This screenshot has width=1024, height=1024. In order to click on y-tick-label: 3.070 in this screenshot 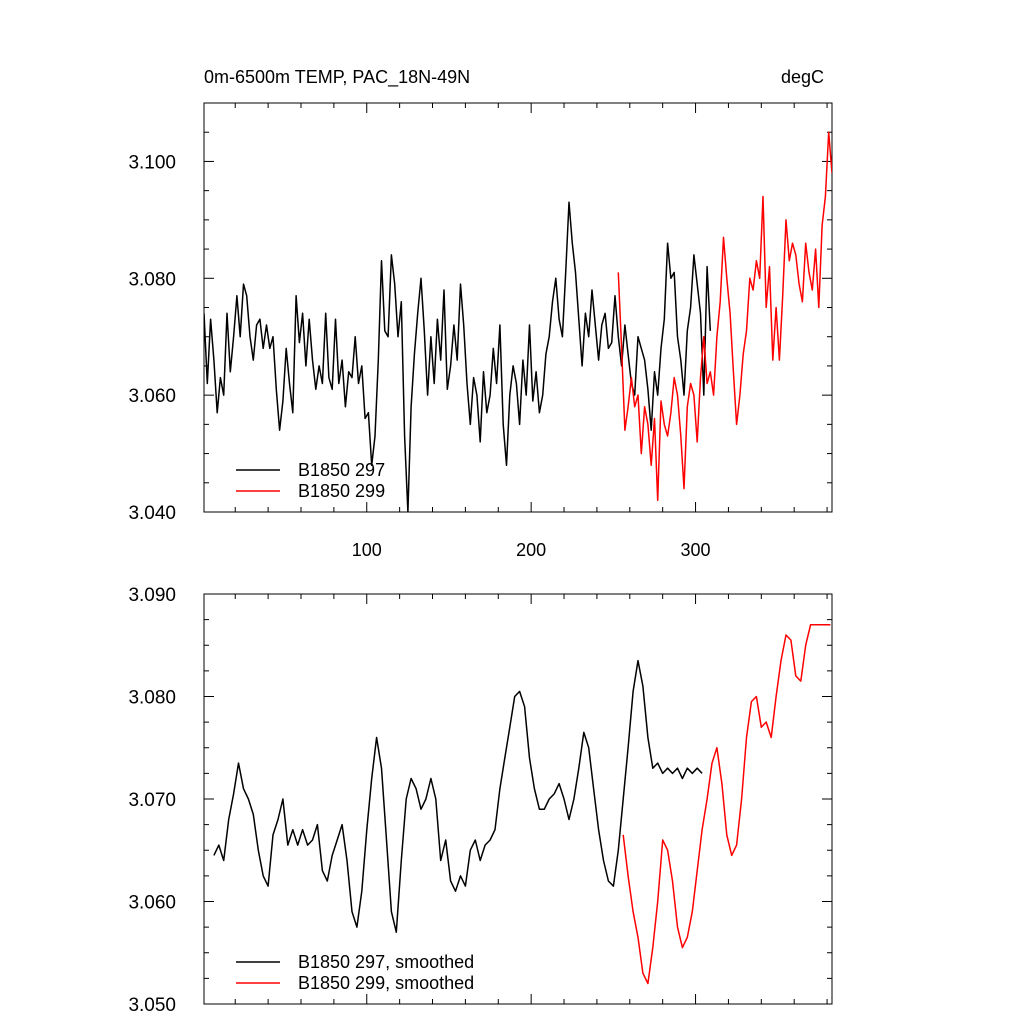, I will do `click(152, 800)`.